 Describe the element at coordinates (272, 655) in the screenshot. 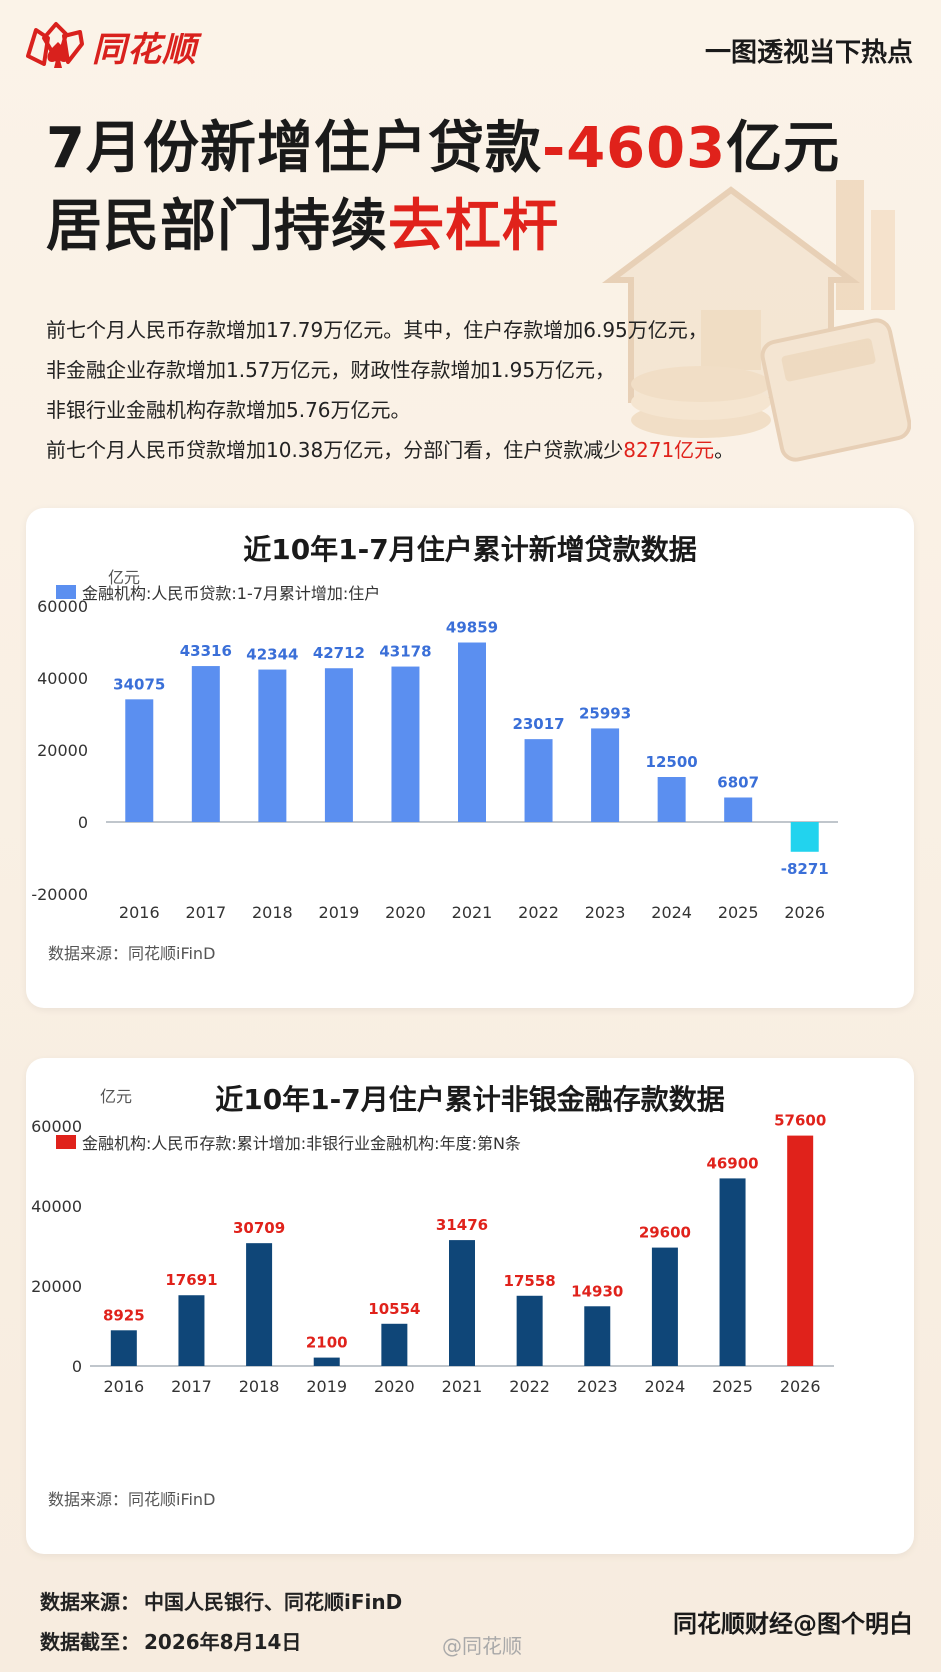

I see `data-label: 42344` at that location.